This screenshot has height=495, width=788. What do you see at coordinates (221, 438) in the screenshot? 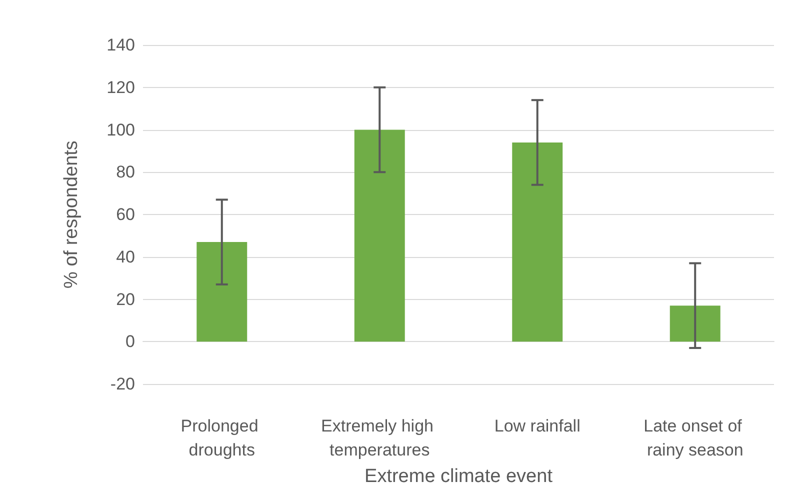
I see `x-tick-label: Prolonged droughts` at bounding box center [221, 438].